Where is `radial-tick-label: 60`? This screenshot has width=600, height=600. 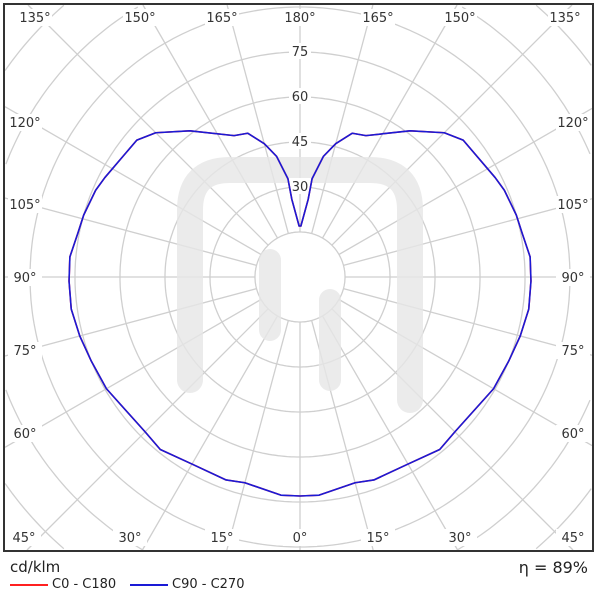
radial-tick-label: 60 is located at coordinates (300, 97).